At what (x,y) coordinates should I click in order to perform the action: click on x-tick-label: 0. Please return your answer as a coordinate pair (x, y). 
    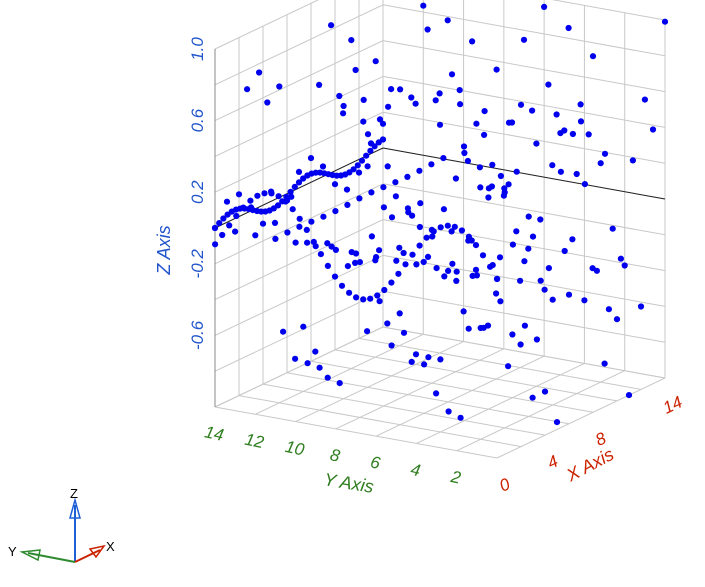
    Looking at the image, I should click on (504, 484).